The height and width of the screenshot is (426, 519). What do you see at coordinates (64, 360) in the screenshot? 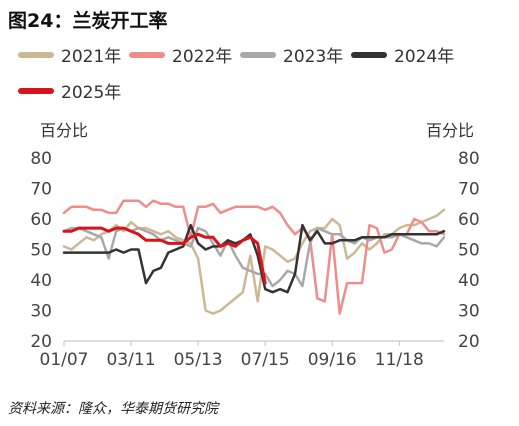
I see `x-tick-label: 01/07` at bounding box center [64, 360].